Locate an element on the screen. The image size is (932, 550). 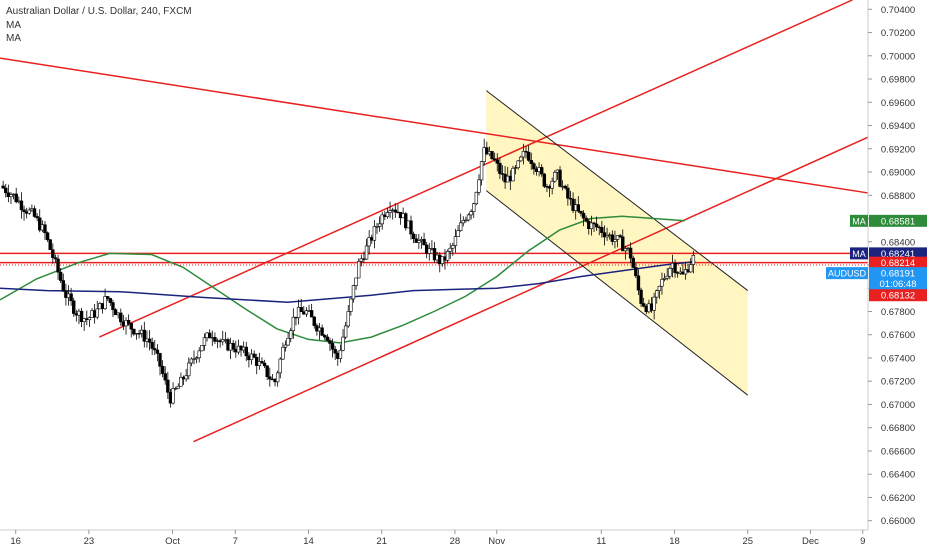
y-tick-label-10: 0.68400 is located at coordinates (898, 242).